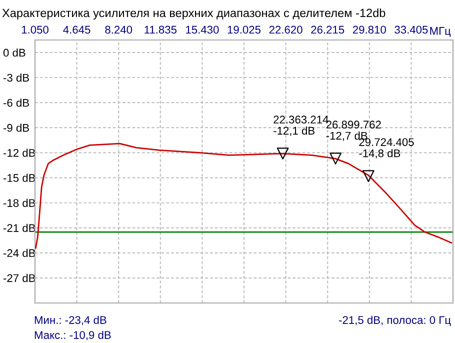 Image resolution: width=455 pixels, height=343 pixels. Describe the element at coordinates (70, 321) in the screenshot. I see `text: Мин.: -23,4 dB` at that location.